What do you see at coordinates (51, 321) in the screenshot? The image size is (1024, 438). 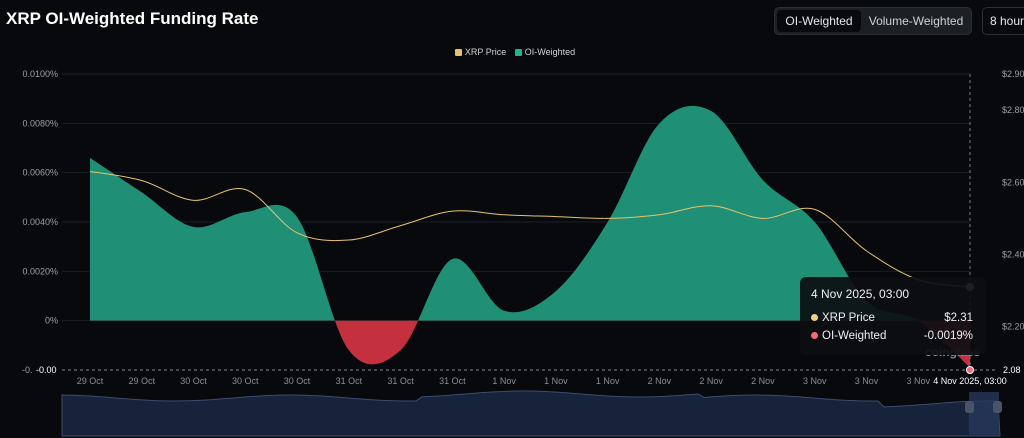 I see `left-tick-label: 0%` at bounding box center [51, 321].